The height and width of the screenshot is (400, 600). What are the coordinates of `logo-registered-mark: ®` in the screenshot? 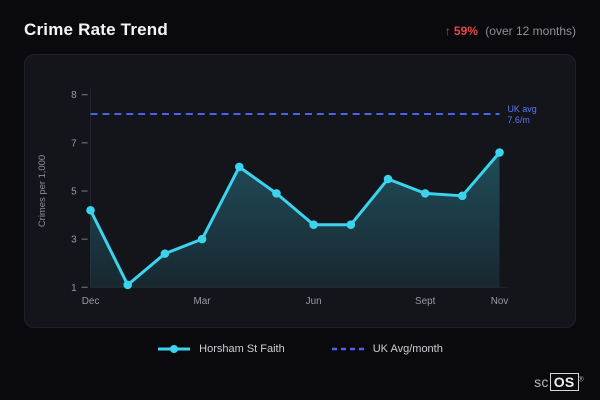 It's located at (581, 380).